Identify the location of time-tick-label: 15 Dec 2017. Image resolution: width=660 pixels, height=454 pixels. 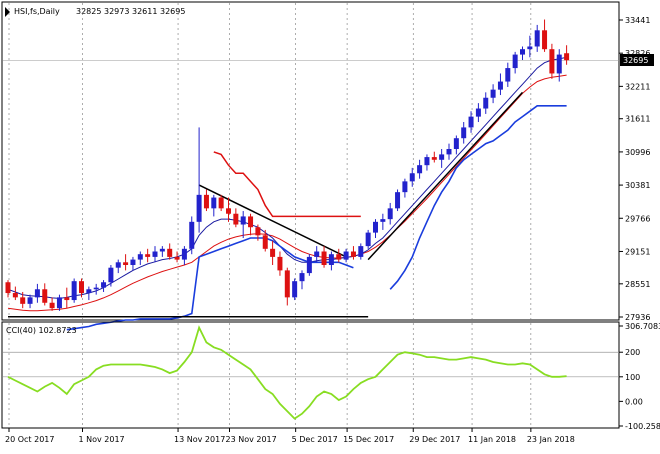
(368, 439).